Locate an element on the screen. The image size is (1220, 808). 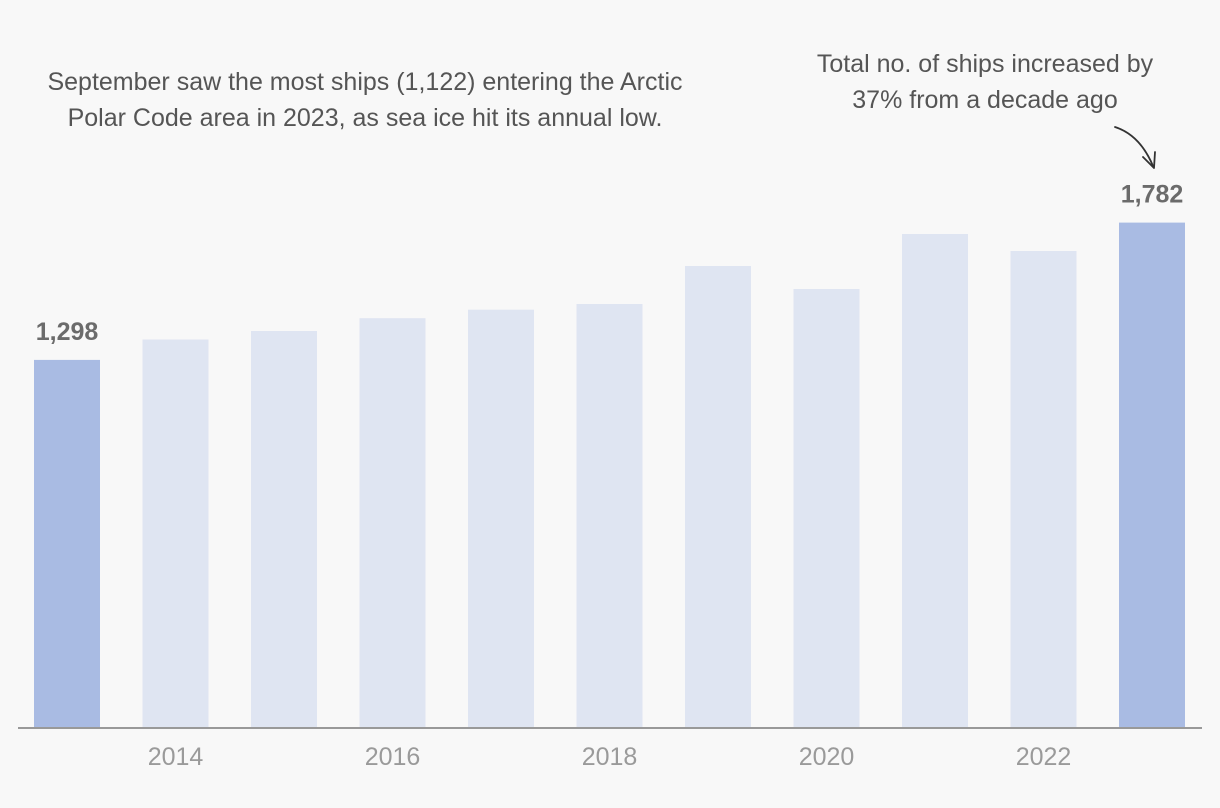
data-label-2013: 1,298 is located at coordinates (67, 332).